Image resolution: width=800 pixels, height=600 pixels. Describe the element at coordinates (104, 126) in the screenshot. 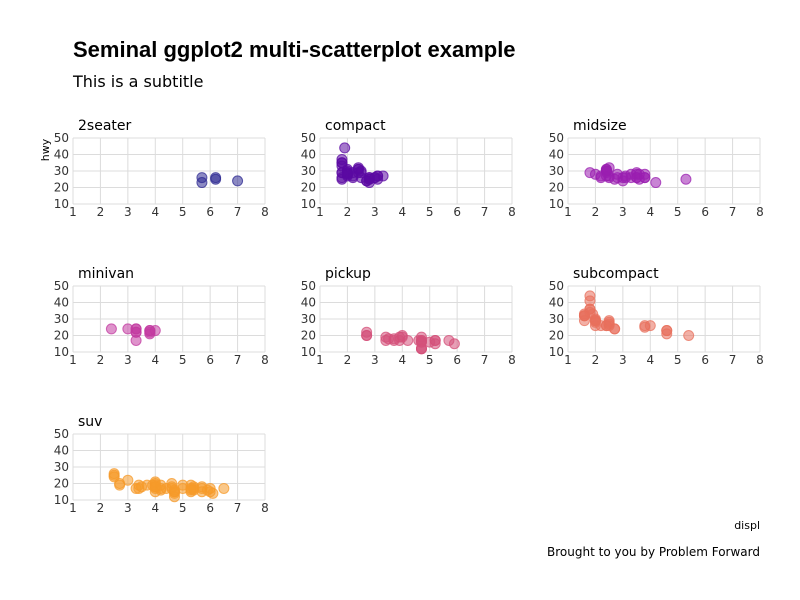

I see `facet-label: 2seater` at that location.